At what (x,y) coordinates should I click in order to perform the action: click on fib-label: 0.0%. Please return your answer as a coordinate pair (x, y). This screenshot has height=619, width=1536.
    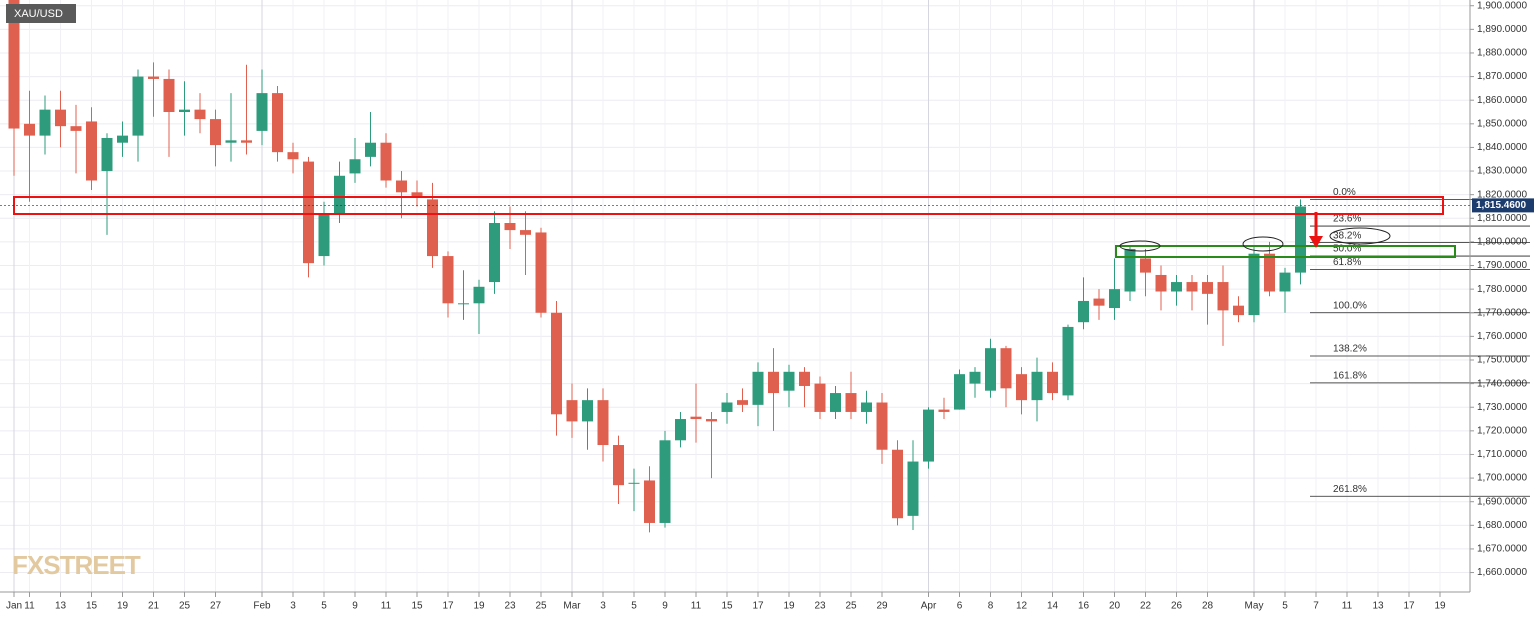
    Looking at the image, I should click on (1344, 192).